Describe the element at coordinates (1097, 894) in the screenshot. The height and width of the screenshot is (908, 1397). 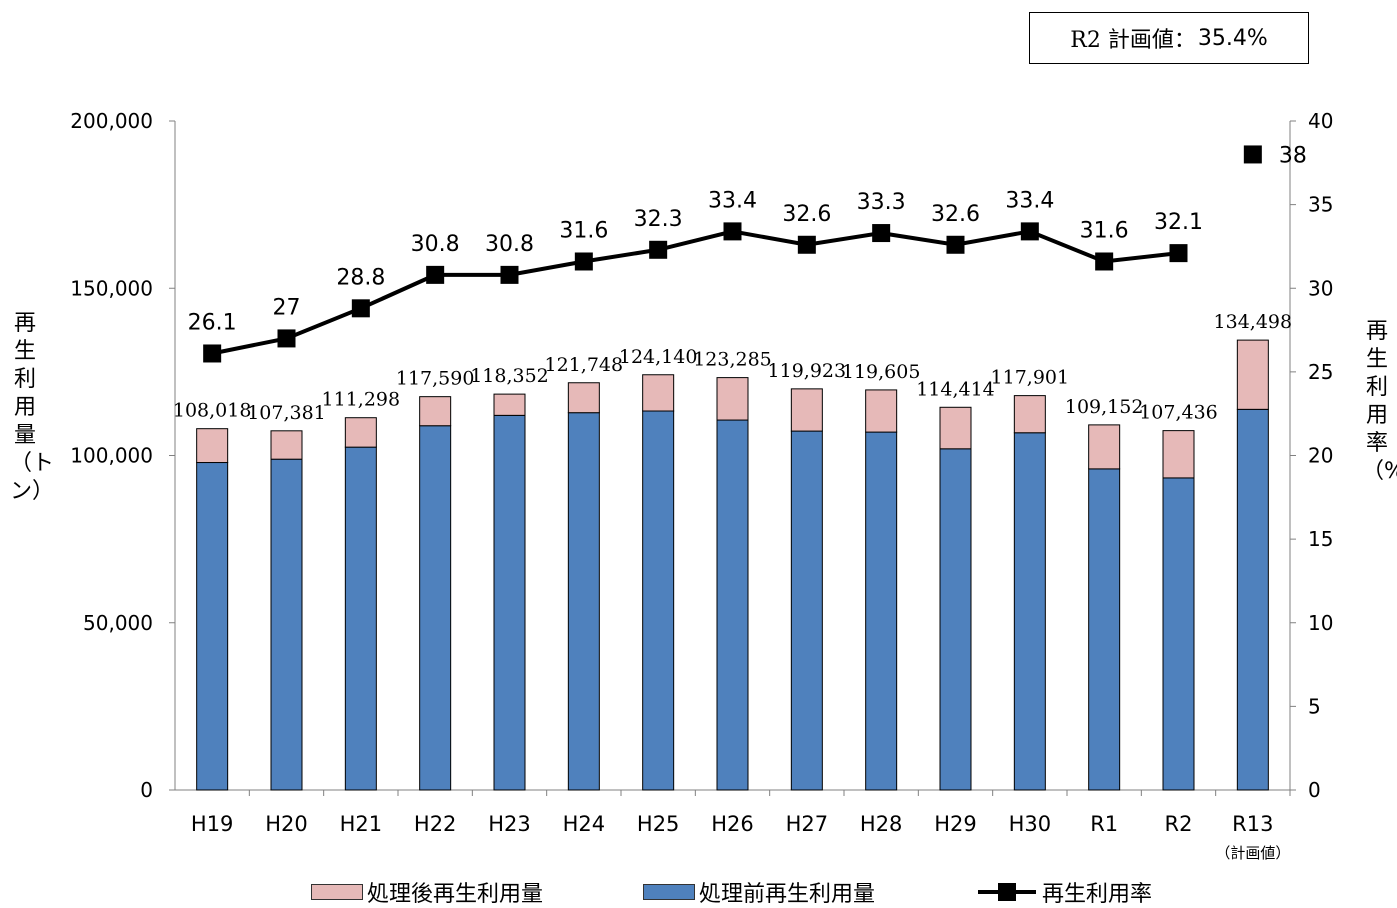
I see `legend-label-rate: 再生利用率` at that location.